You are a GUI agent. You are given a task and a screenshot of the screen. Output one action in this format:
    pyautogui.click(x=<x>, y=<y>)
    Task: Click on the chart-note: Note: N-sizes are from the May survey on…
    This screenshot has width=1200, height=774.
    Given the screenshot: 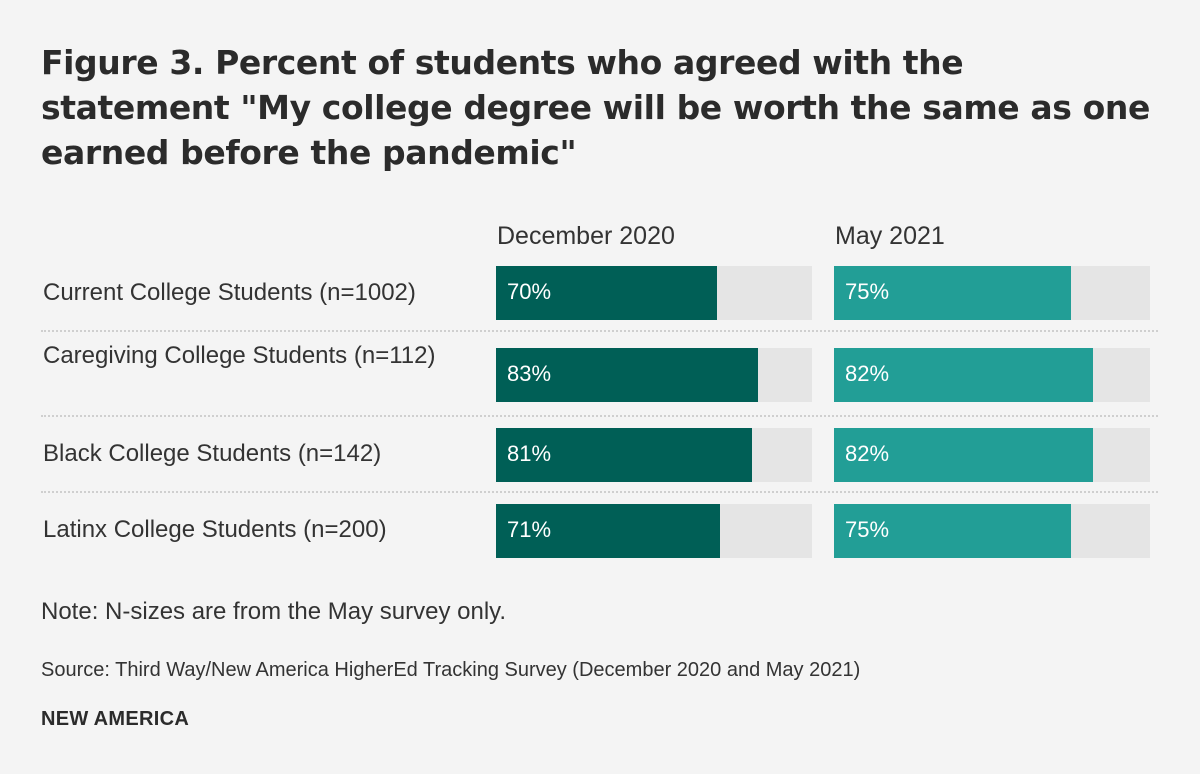 What is the action you would take?
    pyautogui.click(x=274, y=611)
    